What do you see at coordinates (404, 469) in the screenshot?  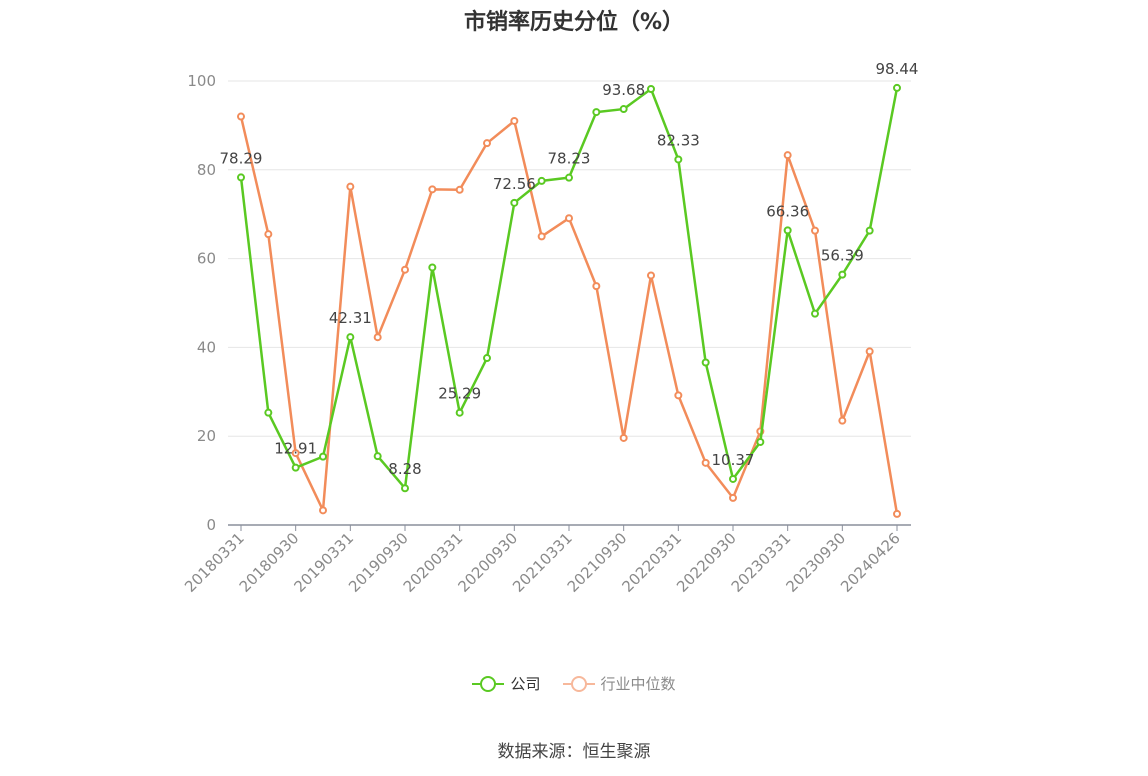 I see `company-data-label: 8.28` at bounding box center [404, 469].